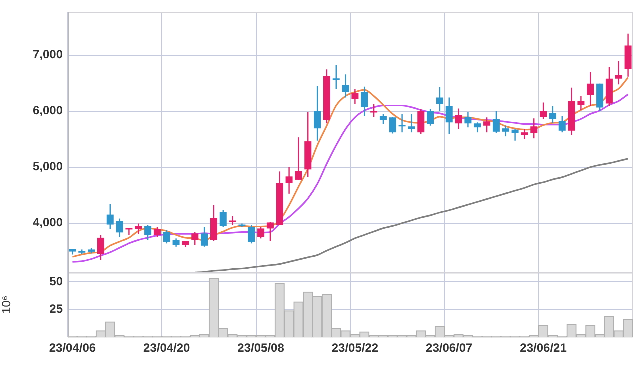 The image size is (642, 366). Describe the element at coordinates (57, 309) in the screenshot. I see `y-tick-label: 25` at that location.